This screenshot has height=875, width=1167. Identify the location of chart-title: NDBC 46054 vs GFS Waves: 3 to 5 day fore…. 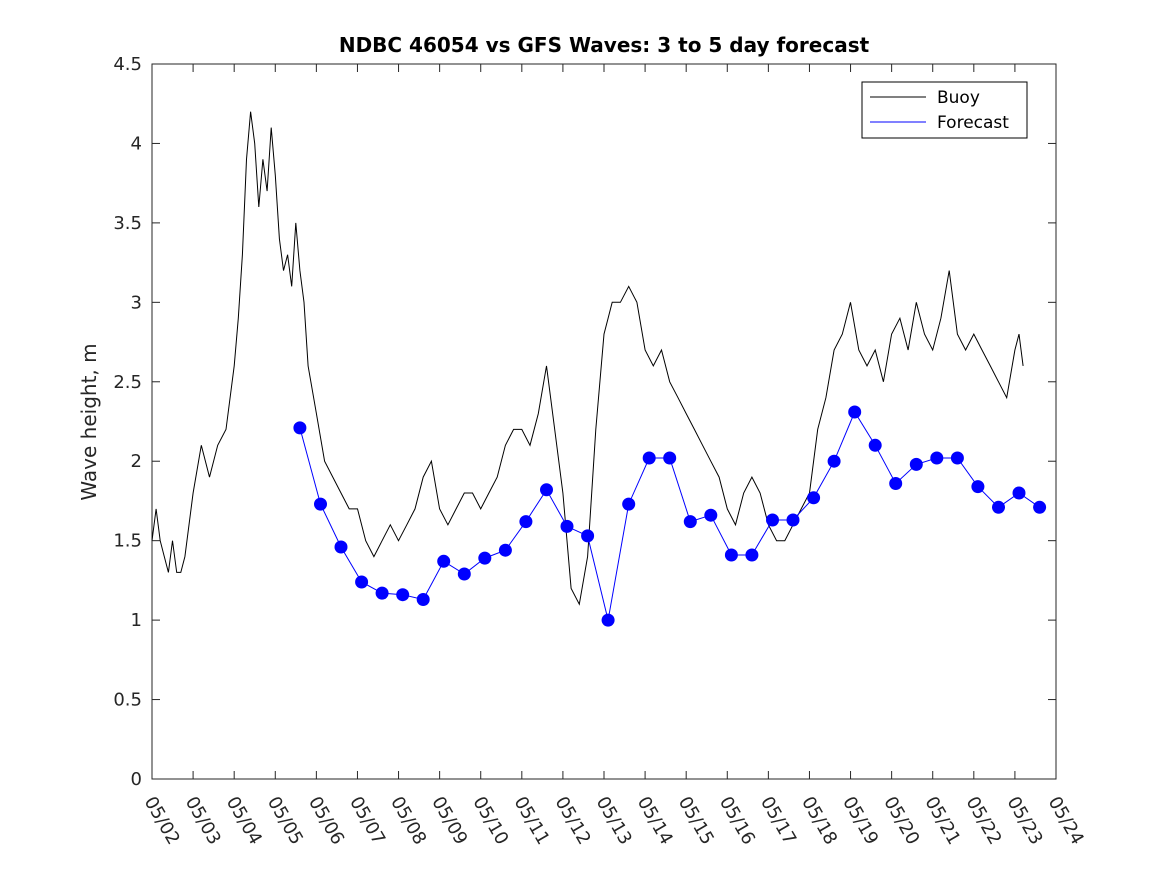
(604, 45).